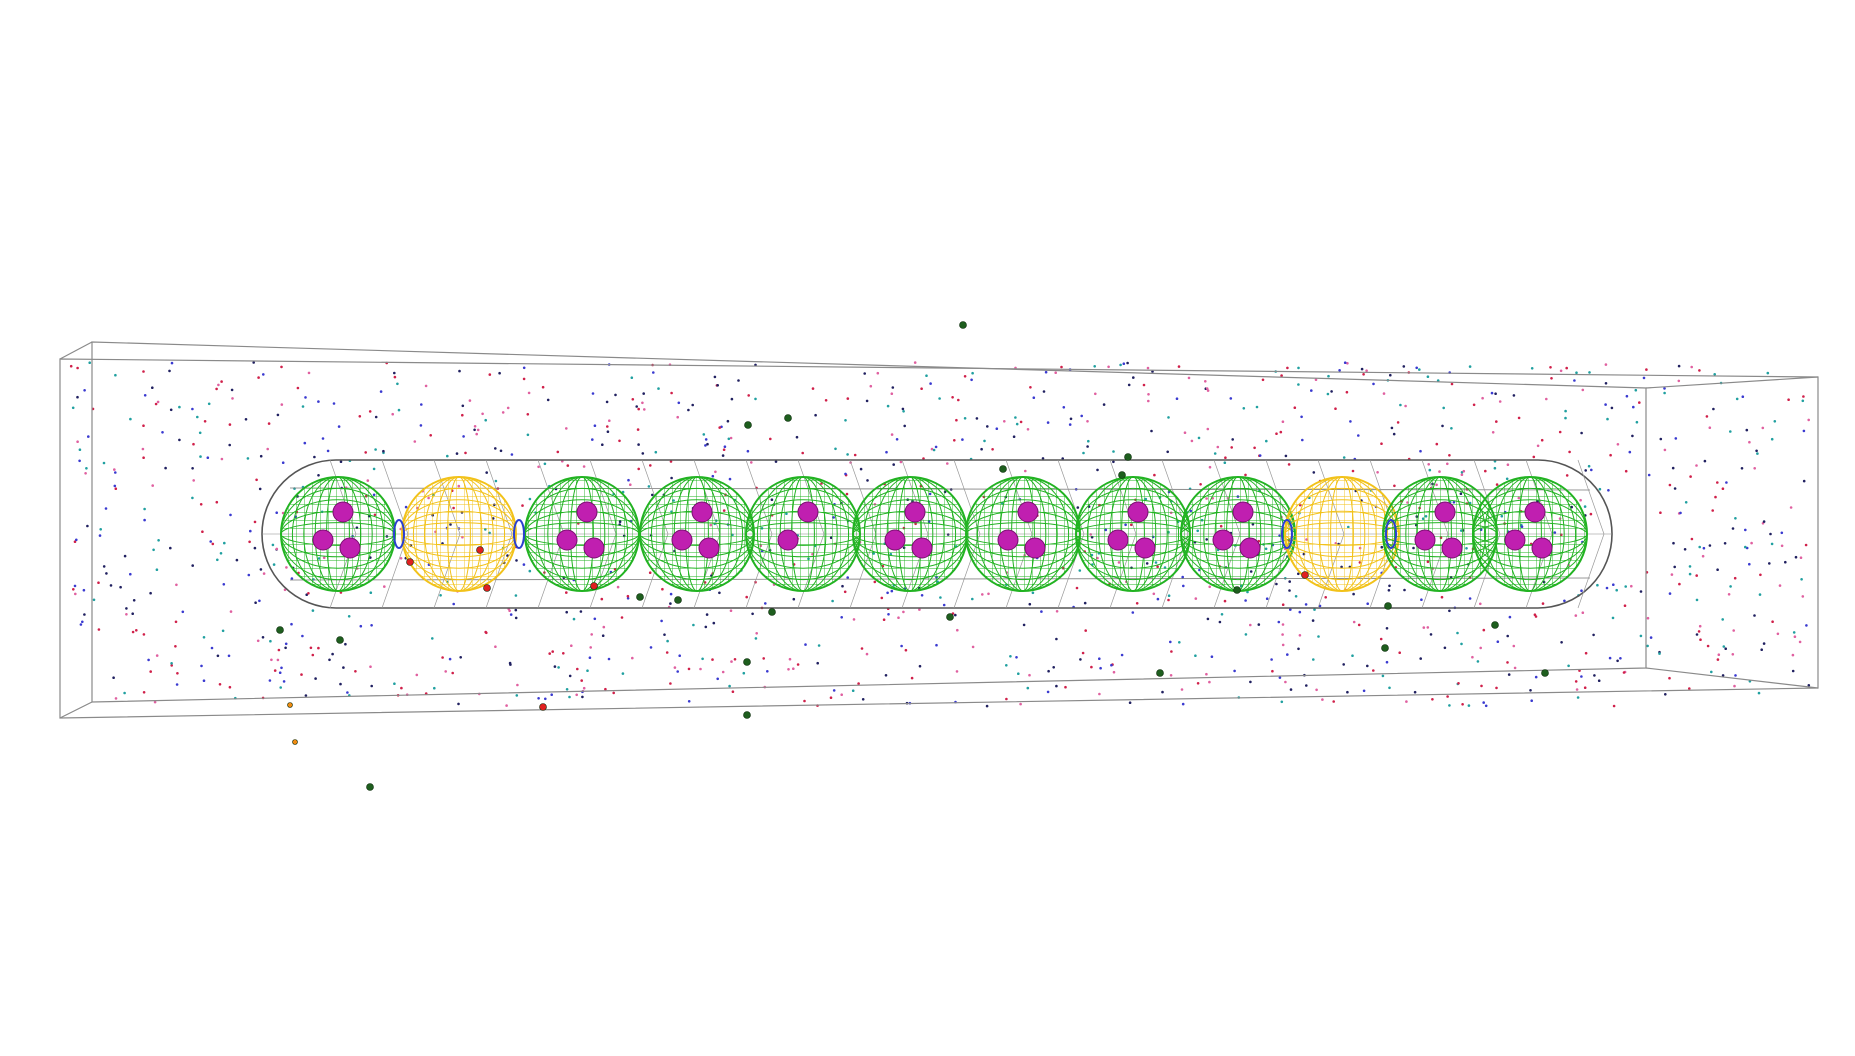 The image size is (1855, 1056). I want to click on capsule-facet, so click(1591, 534).